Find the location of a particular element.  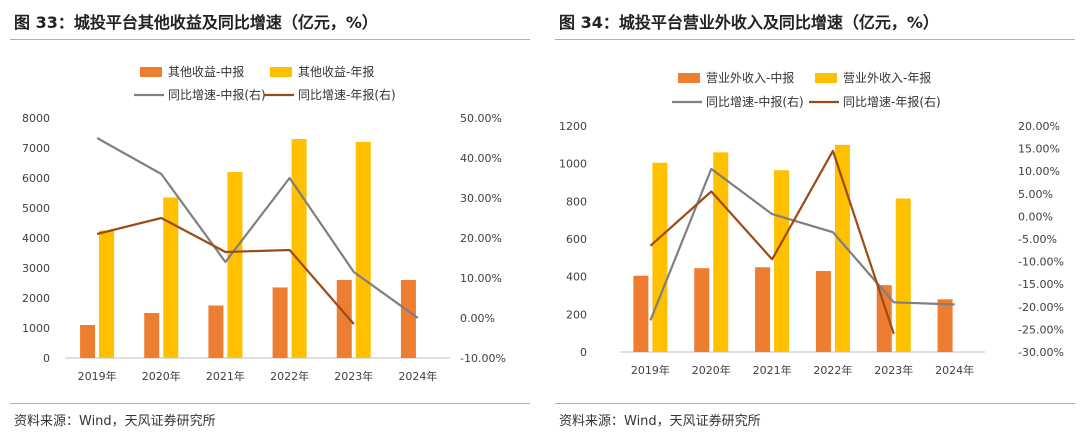

right-axis-tick-label: -25.00% is located at coordinates (1041, 329).